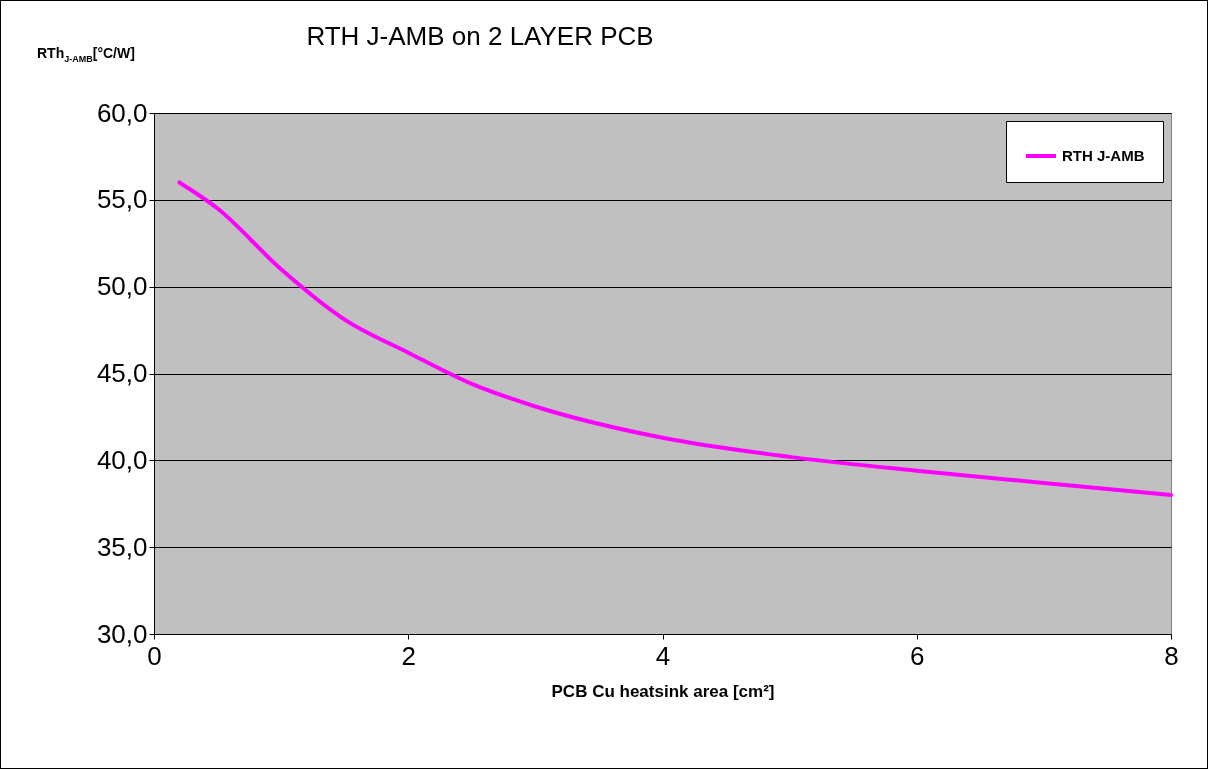  What do you see at coordinates (917, 655) in the screenshot?
I see `x-tick-label: 6` at bounding box center [917, 655].